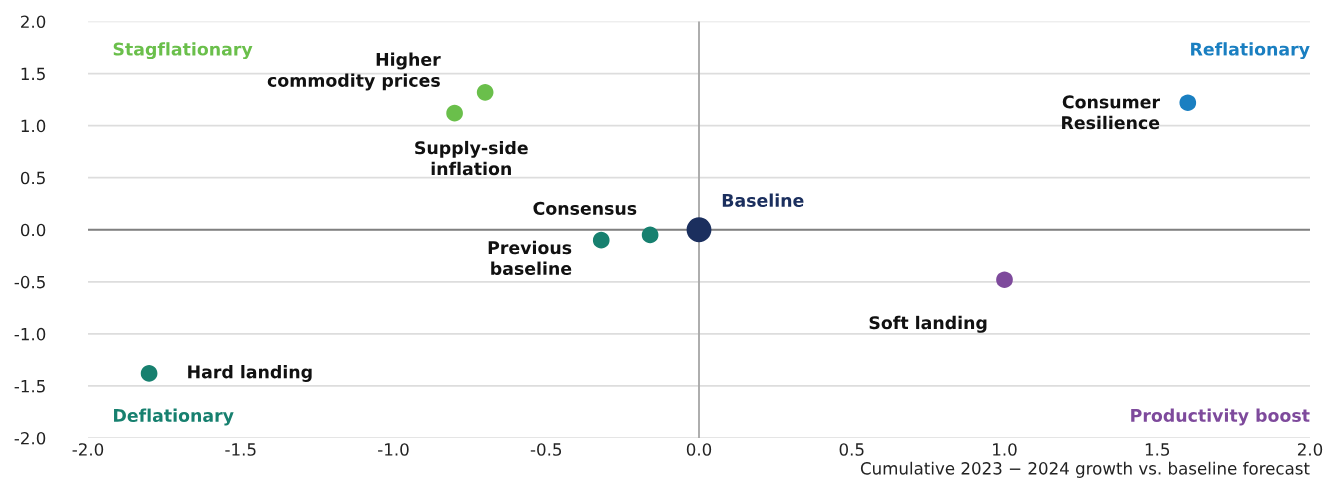 This screenshot has height=489, width=1336. What do you see at coordinates (471, 158) in the screenshot?
I see `annotation: Supply-side inflation` at bounding box center [471, 158].